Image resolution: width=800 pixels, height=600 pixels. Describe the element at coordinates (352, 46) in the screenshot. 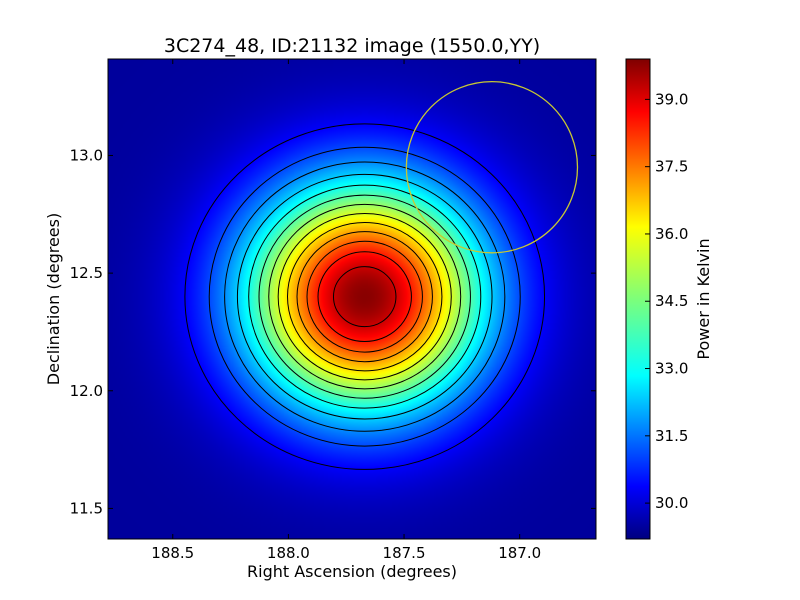

I see `chart-title: 3C274_48, ID:21132 image (1550.0,YY)` at that location.